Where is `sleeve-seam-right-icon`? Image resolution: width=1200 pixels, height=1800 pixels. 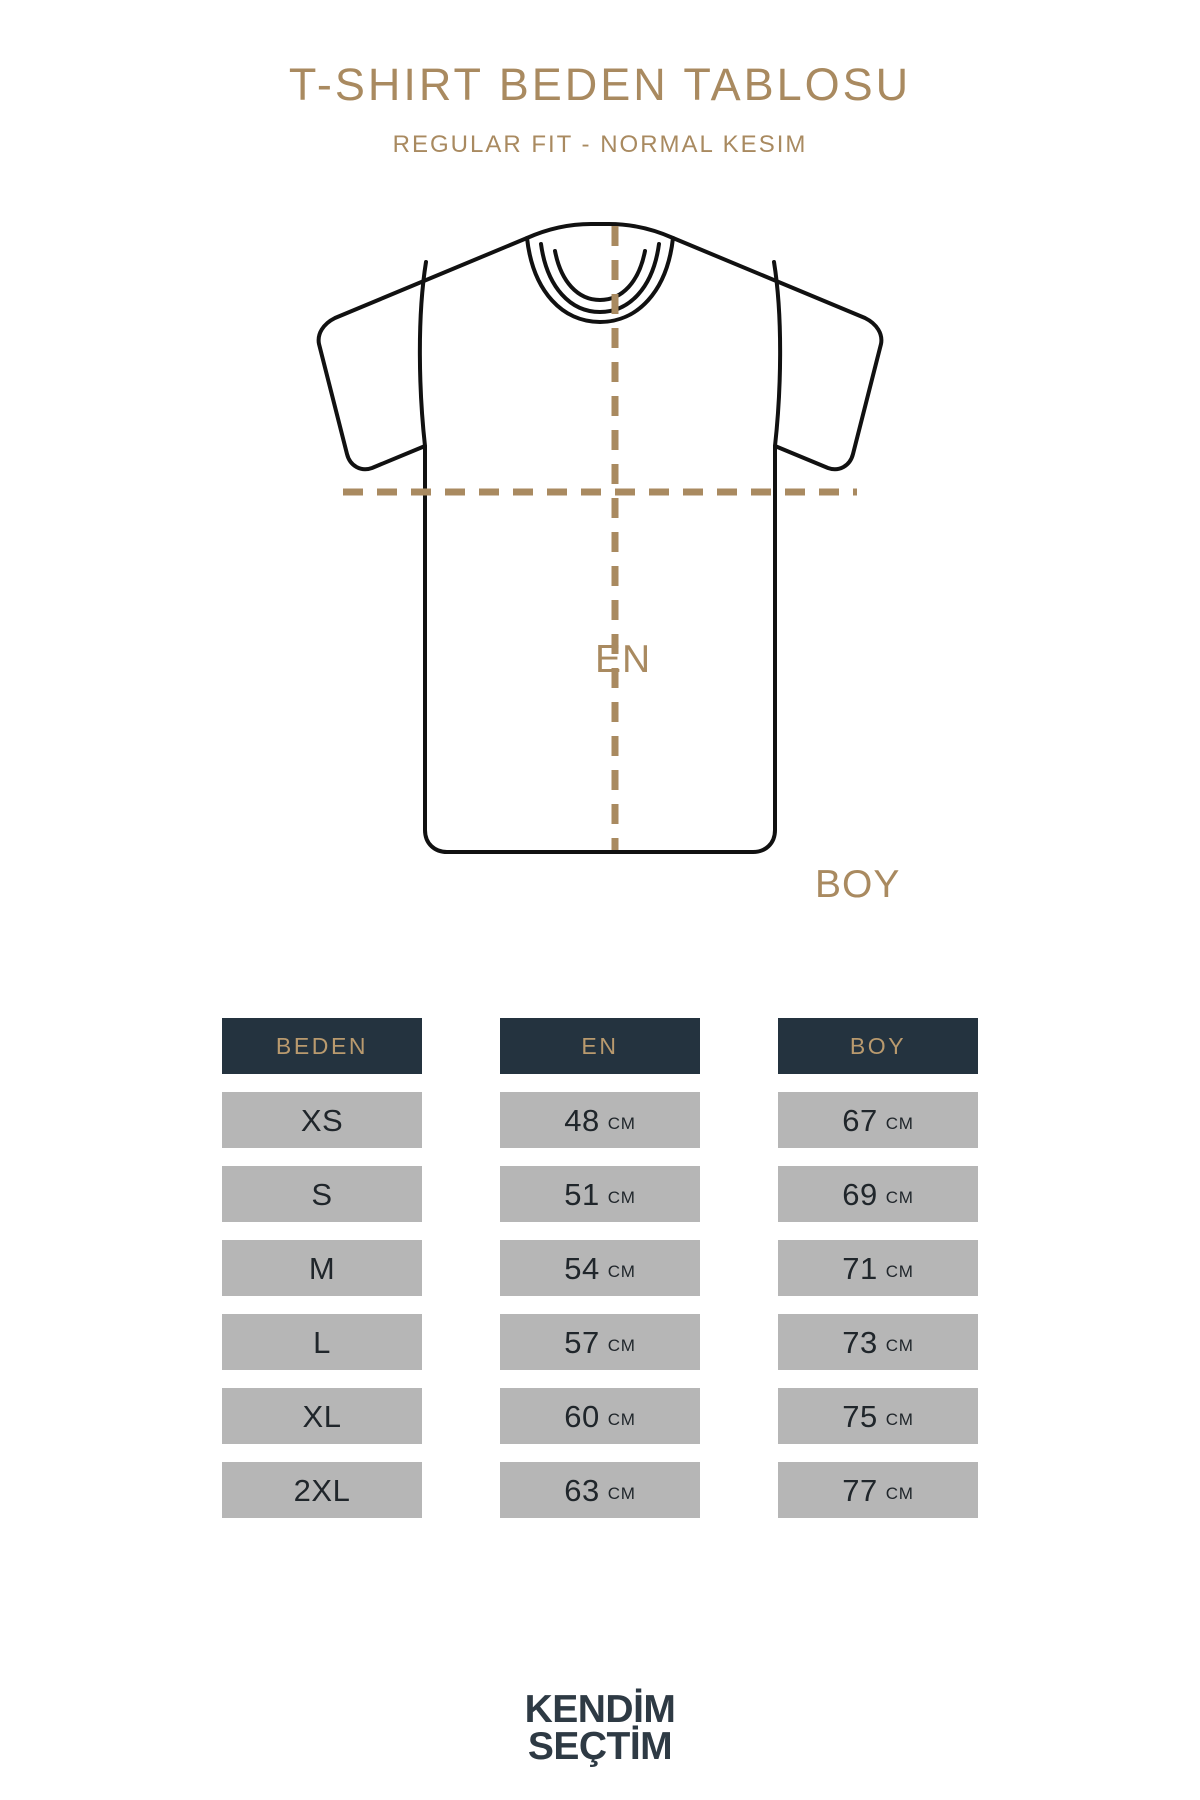 sleeve-seam-right-icon is located at coordinates (777, 354).